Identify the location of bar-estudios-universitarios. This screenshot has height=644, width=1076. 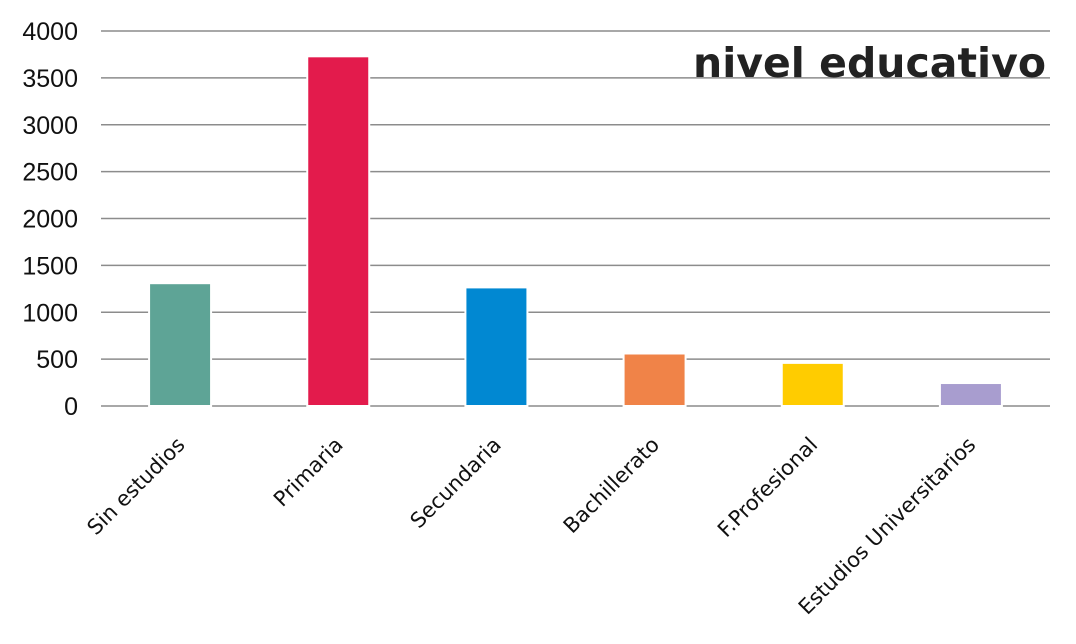
(970, 394).